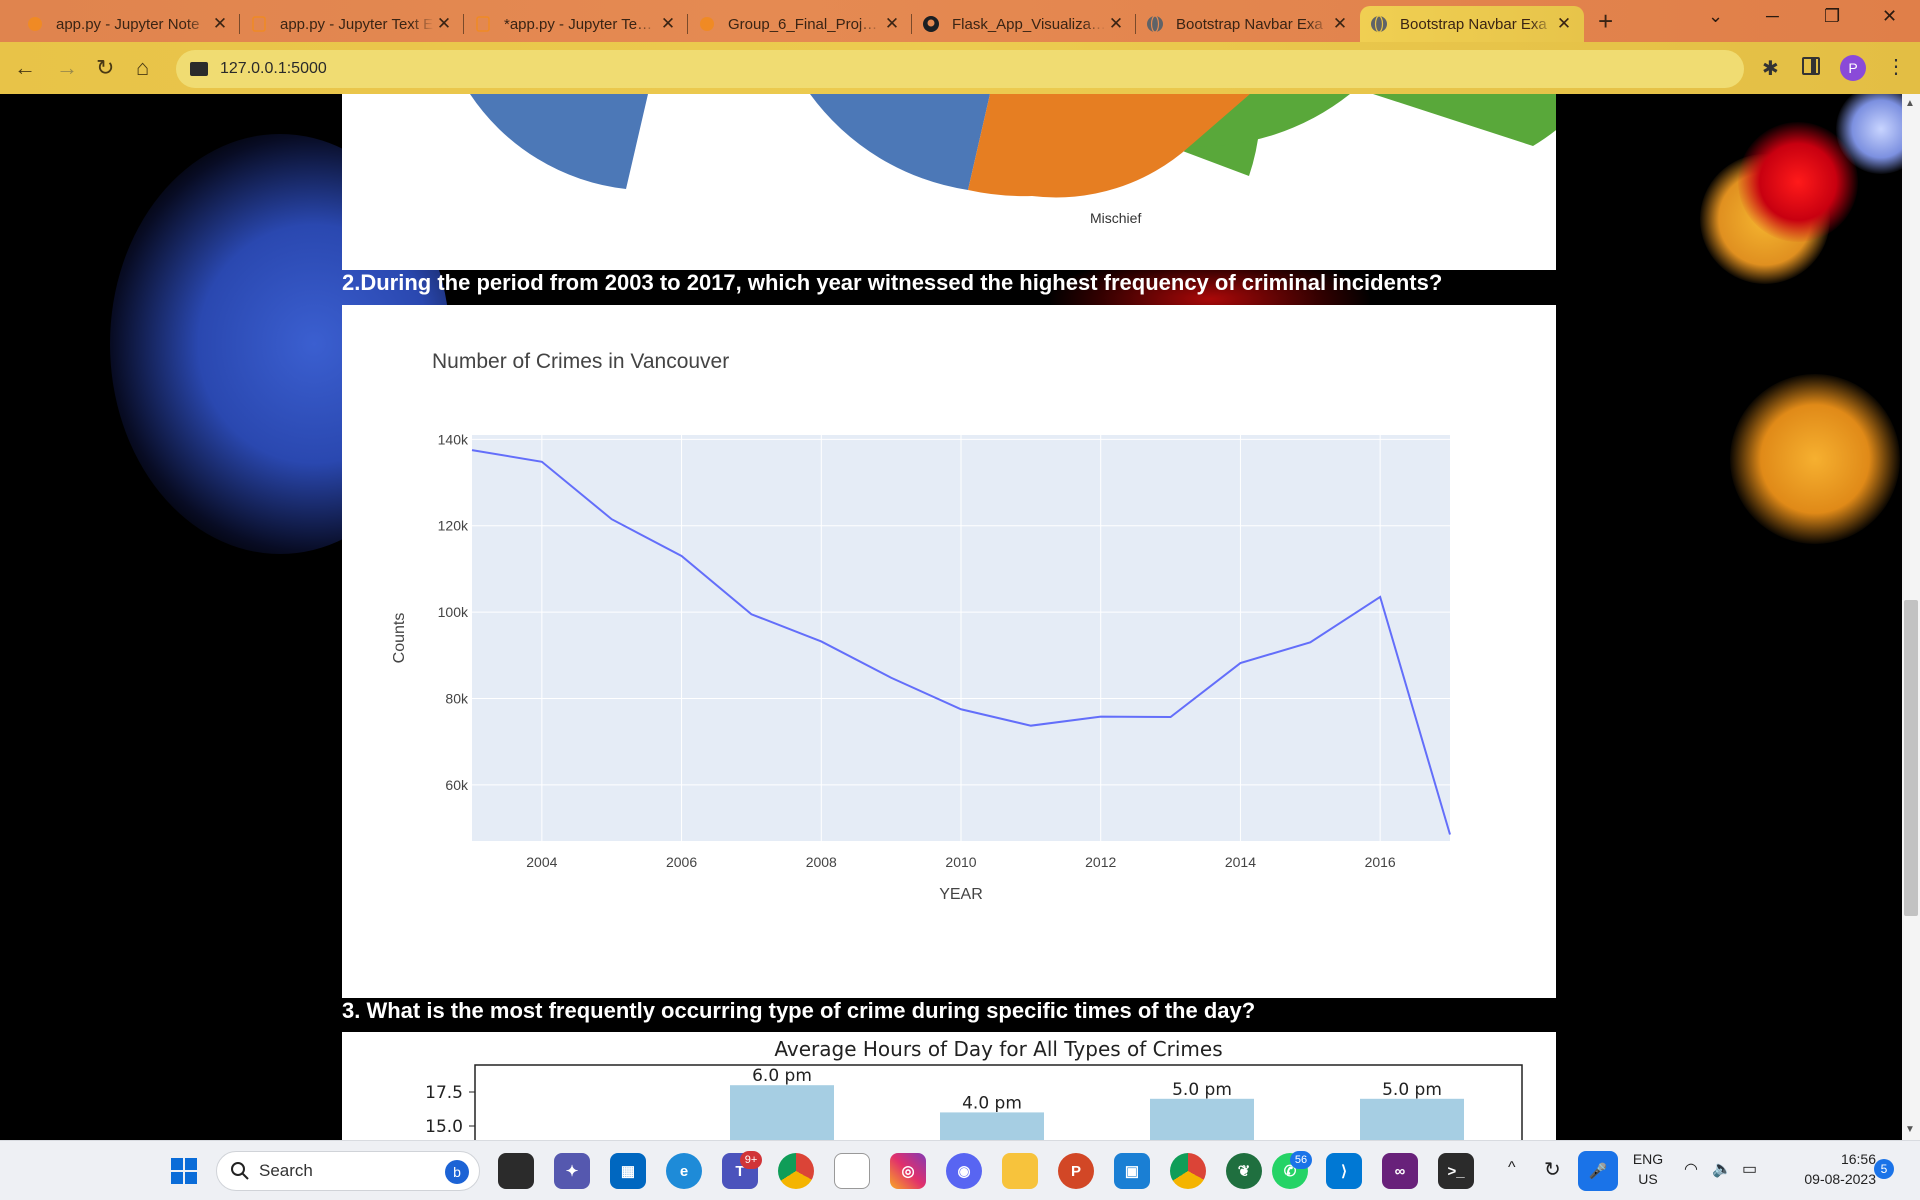 The width and height of the screenshot is (1920, 1200). Describe the element at coordinates (1029, 24) in the screenshot. I see `tab-title: Flask_App_Visualizatio` at that location.